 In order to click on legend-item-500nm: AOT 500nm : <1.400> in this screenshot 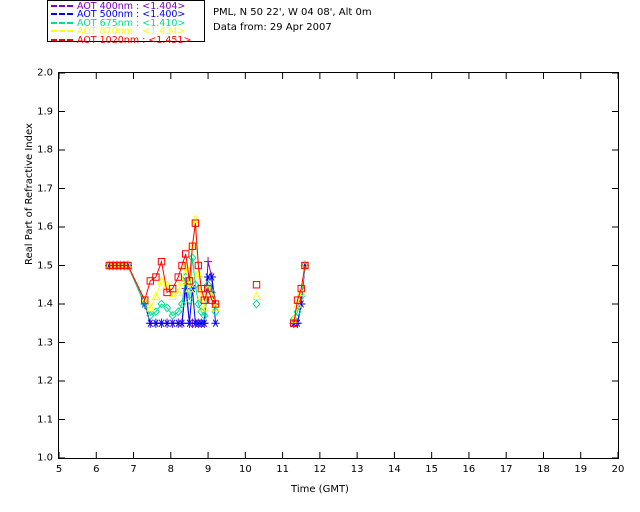, I will do `click(118, 15)`.